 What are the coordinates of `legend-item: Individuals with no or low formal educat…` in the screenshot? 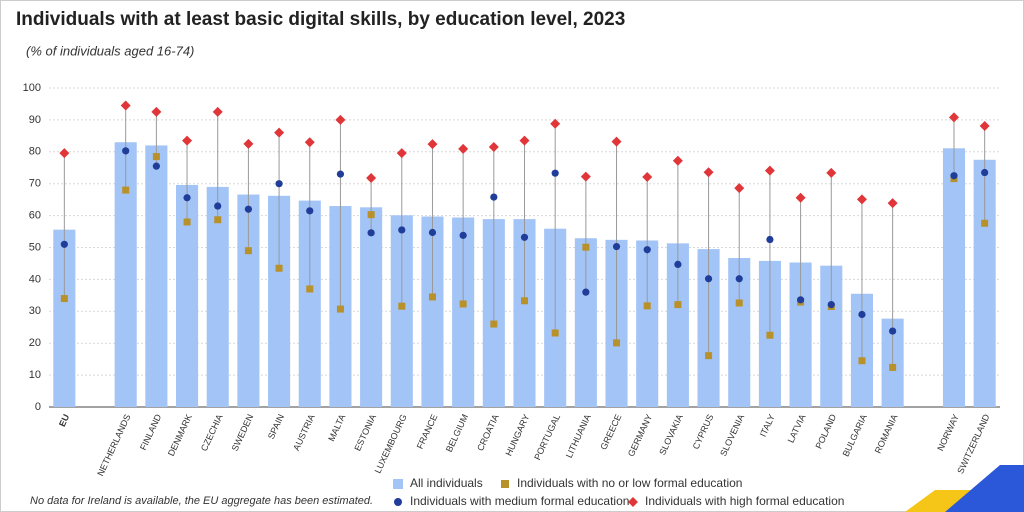 It's located at (621, 483).